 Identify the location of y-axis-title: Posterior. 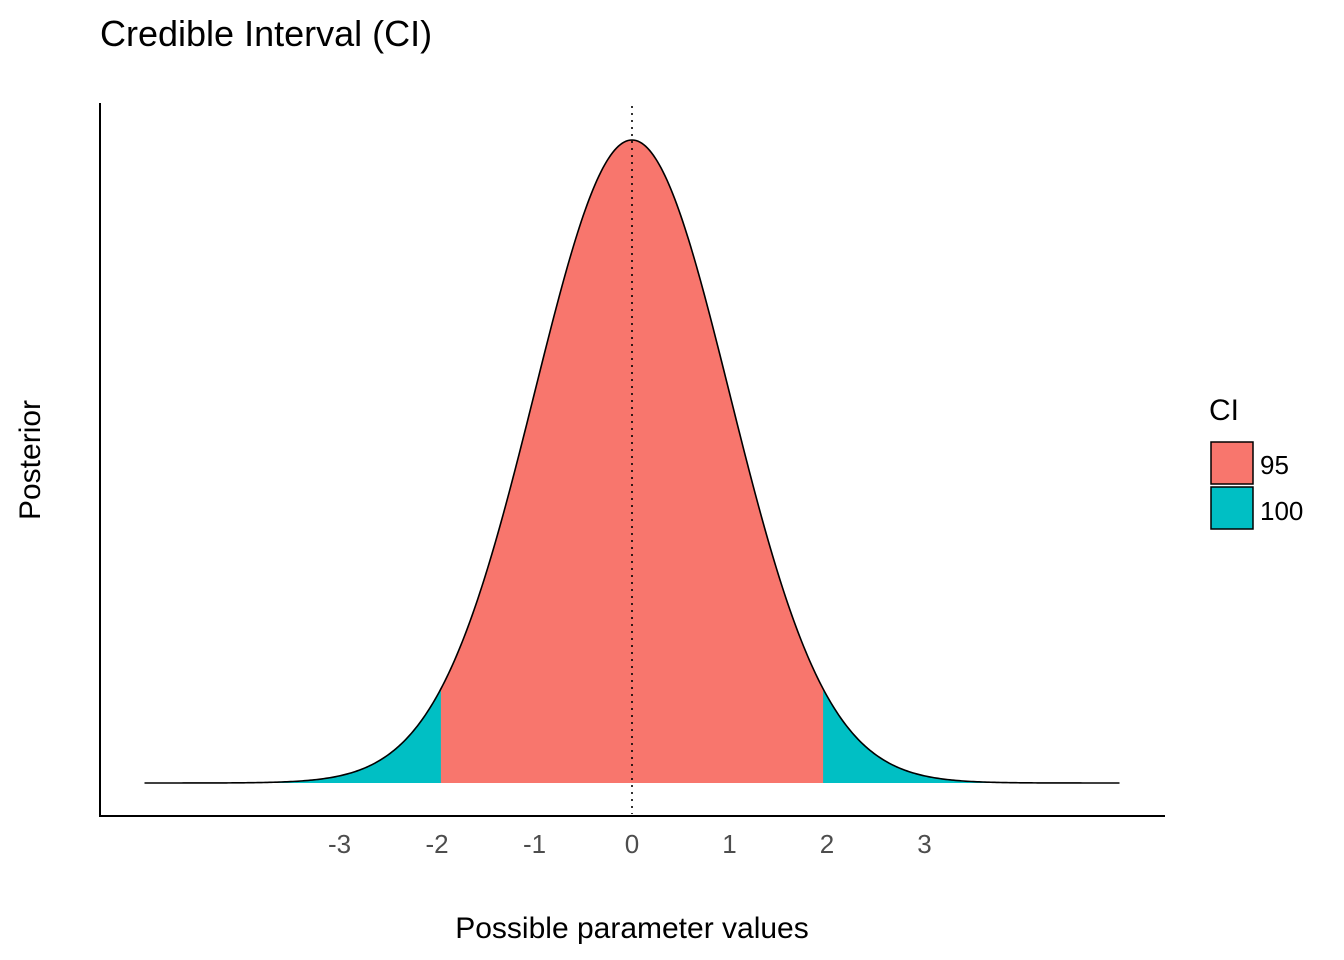
(30, 460).